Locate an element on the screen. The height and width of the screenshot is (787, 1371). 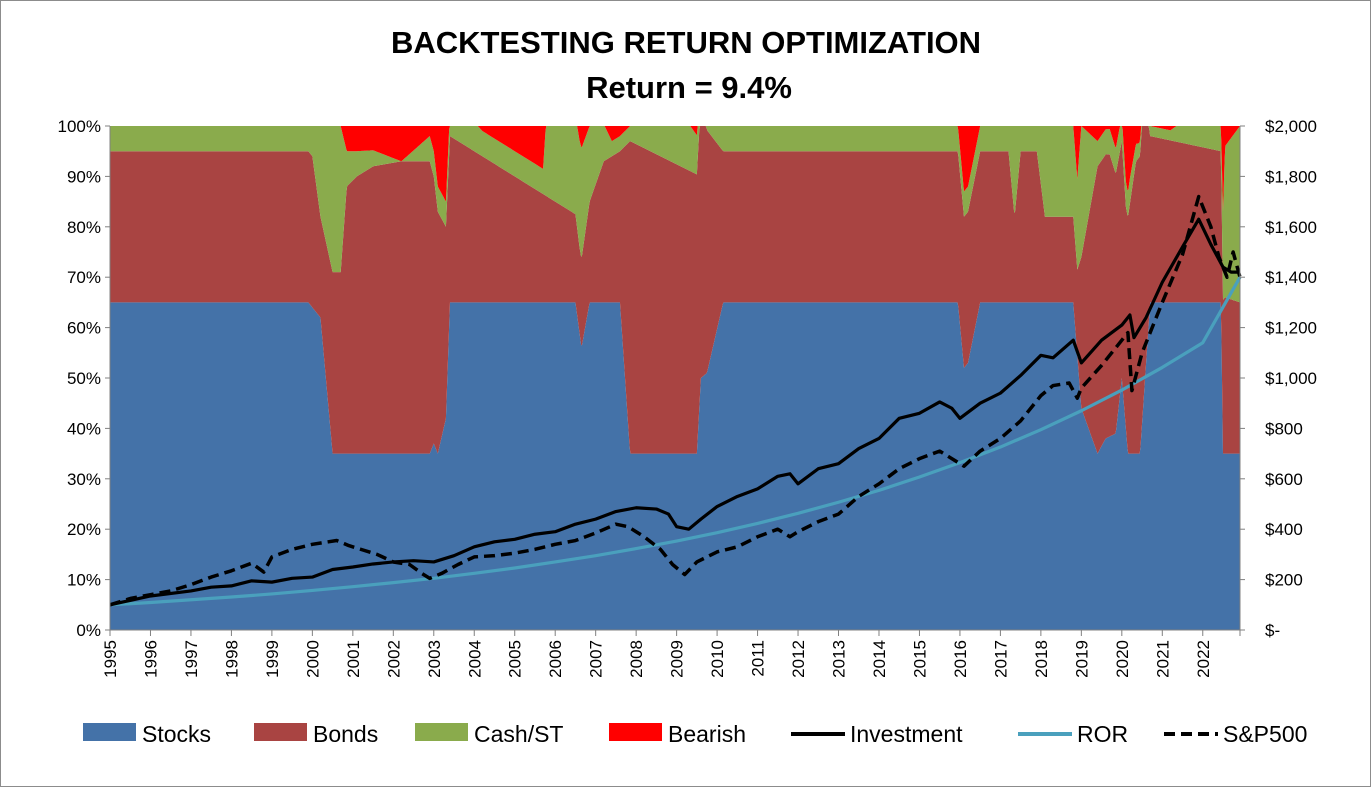
y-left-tick-label: 10% is located at coordinates (84, 580).